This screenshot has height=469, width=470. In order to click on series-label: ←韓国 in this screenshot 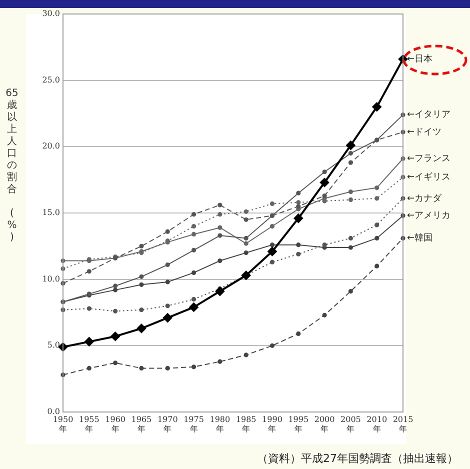, I will do `click(420, 238)`.